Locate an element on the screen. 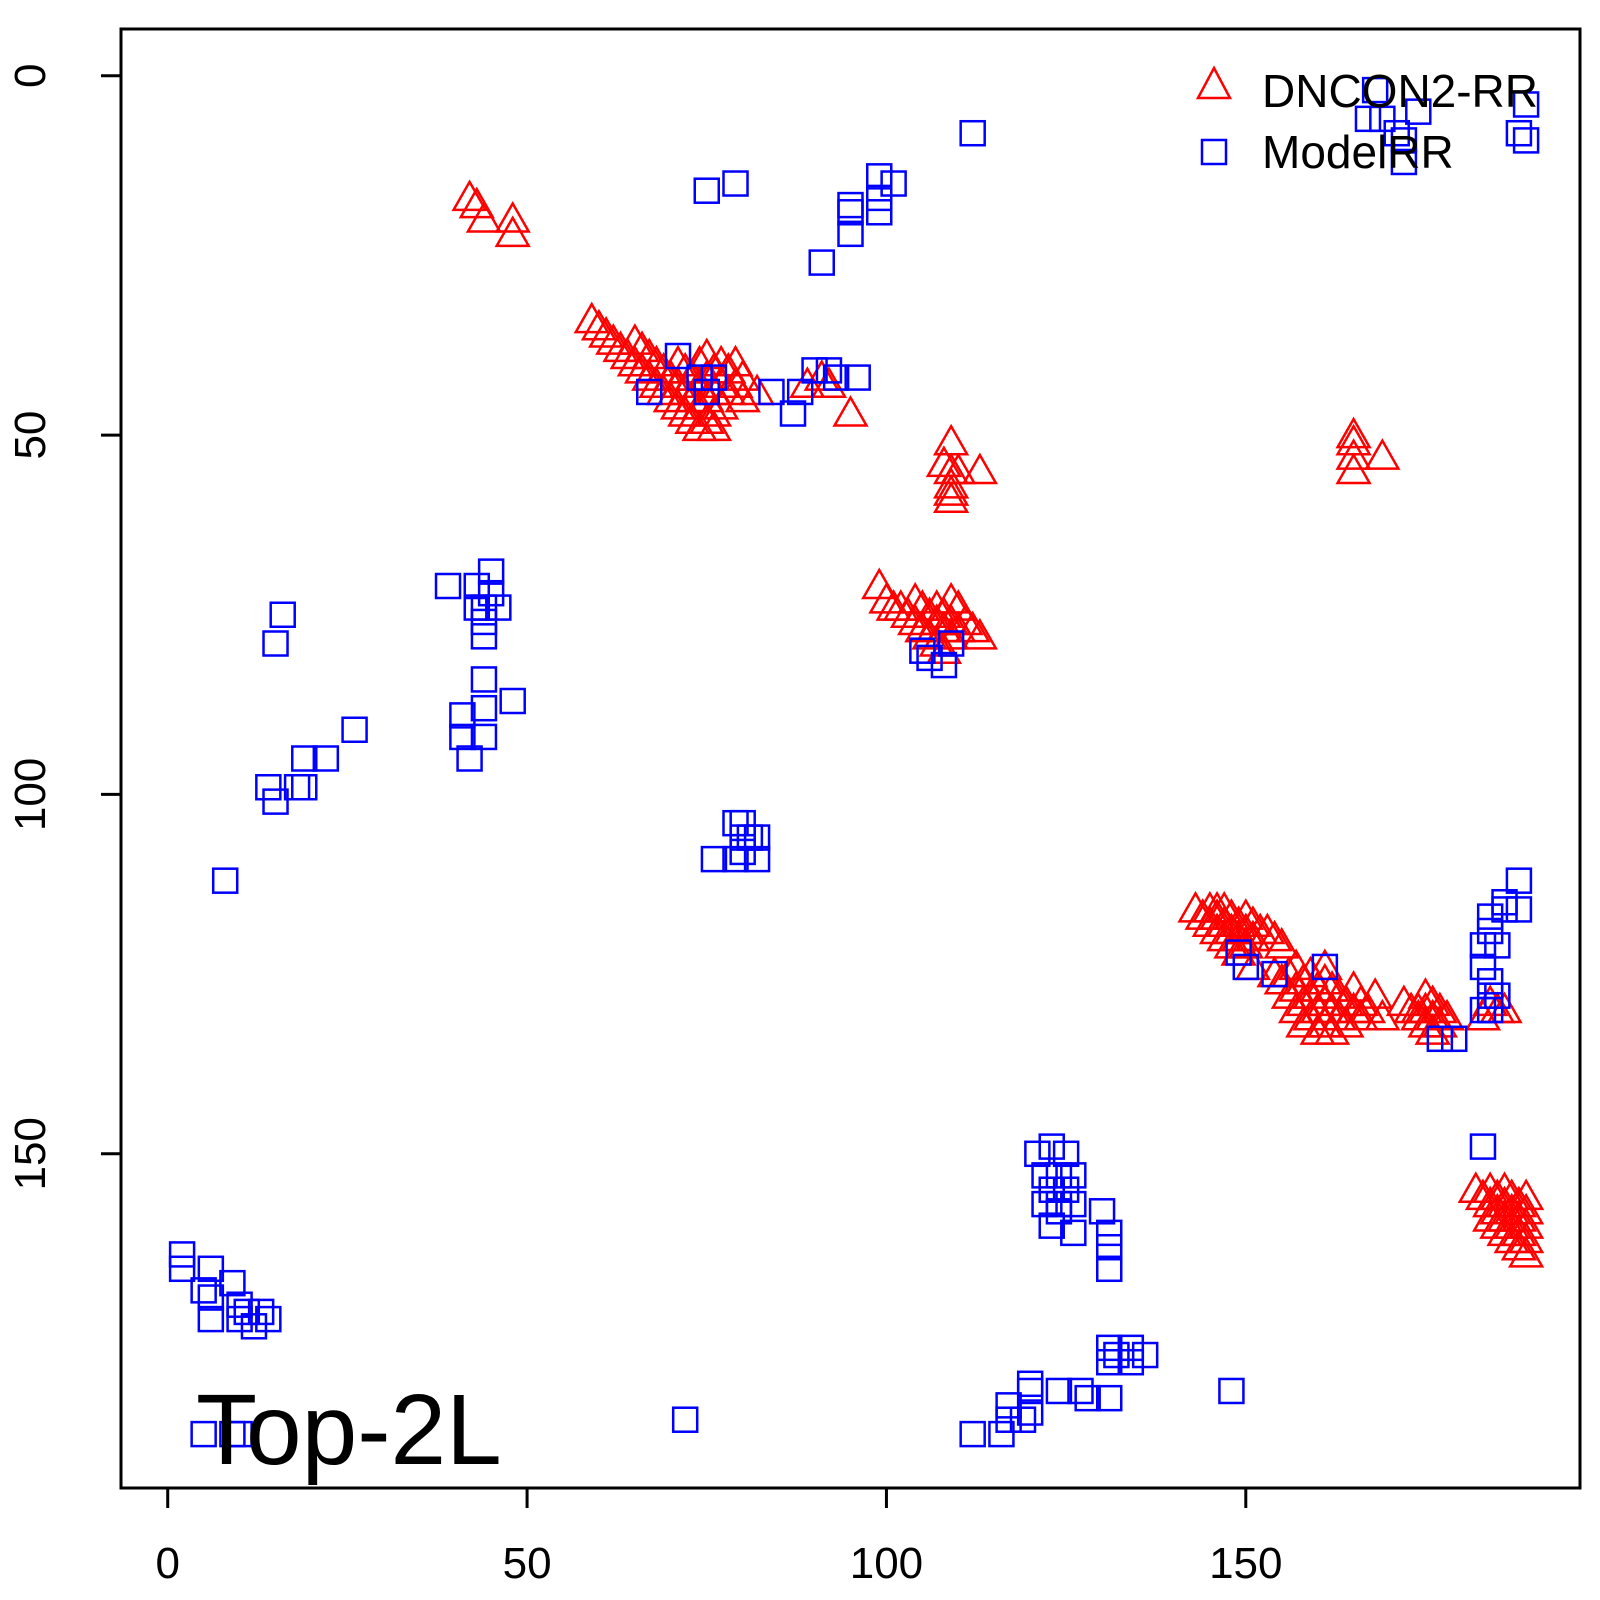 The image size is (1600, 1600). legend-marker-square is located at coordinates (1214, 152).